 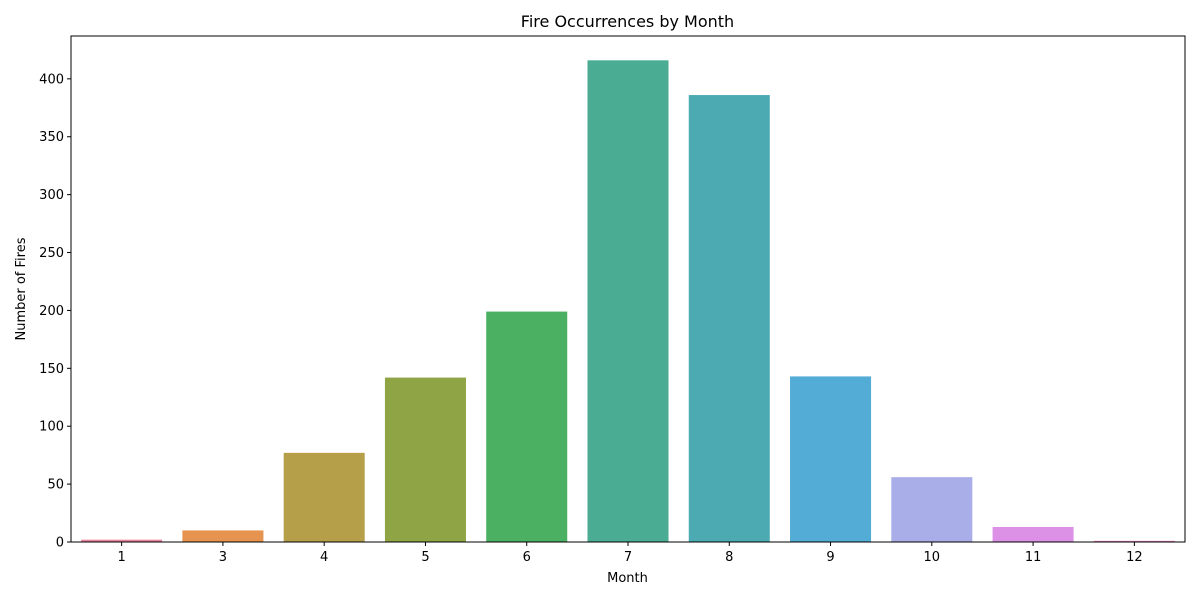 What do you see at coordinates (324, 557) in the screenshot?
I see `x-tick-label: 4` at bounding box center [324, 557].